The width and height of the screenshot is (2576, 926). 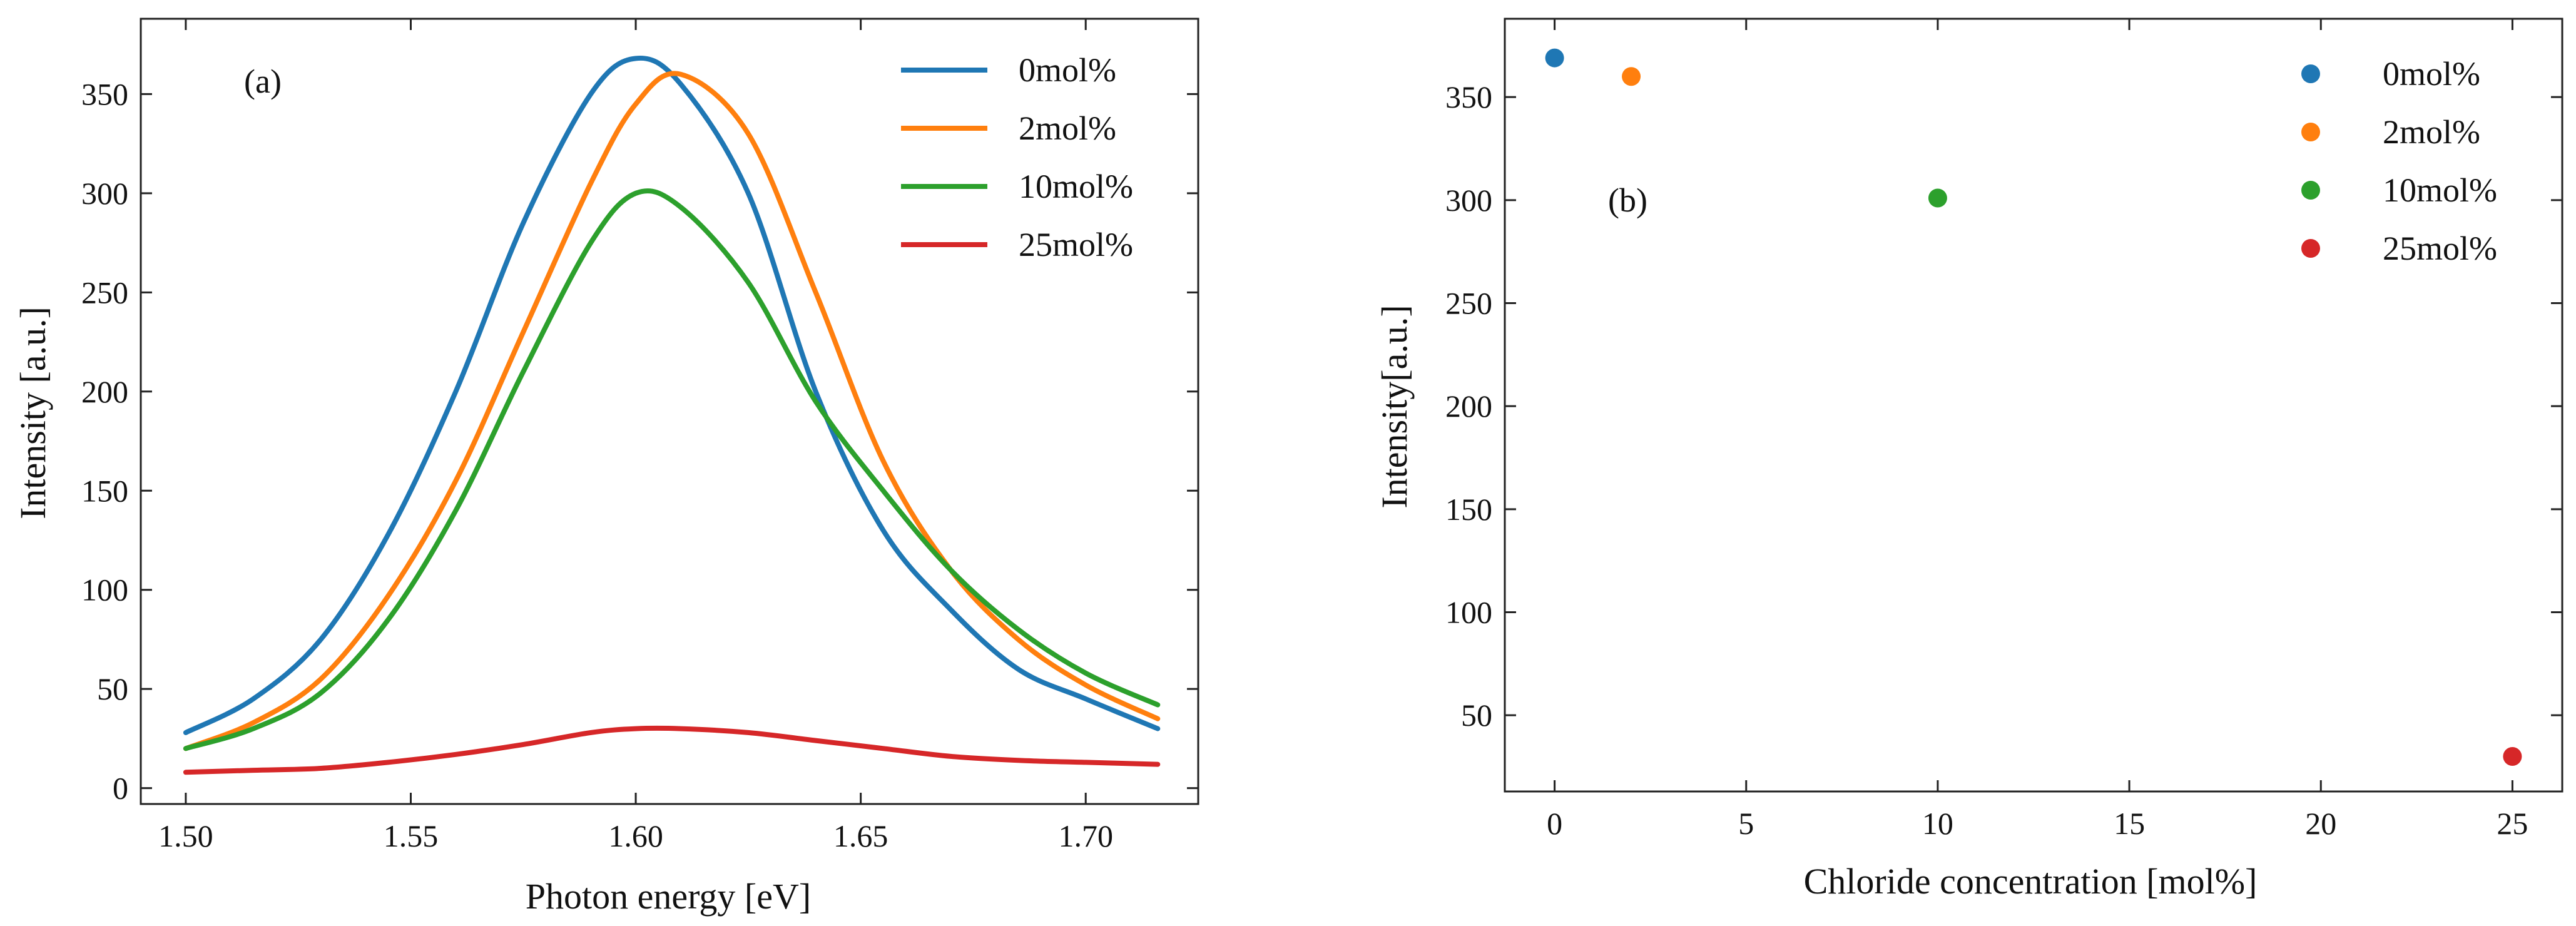 I want to click on legend-marker-25molpct, so click(x=2310, y=249).